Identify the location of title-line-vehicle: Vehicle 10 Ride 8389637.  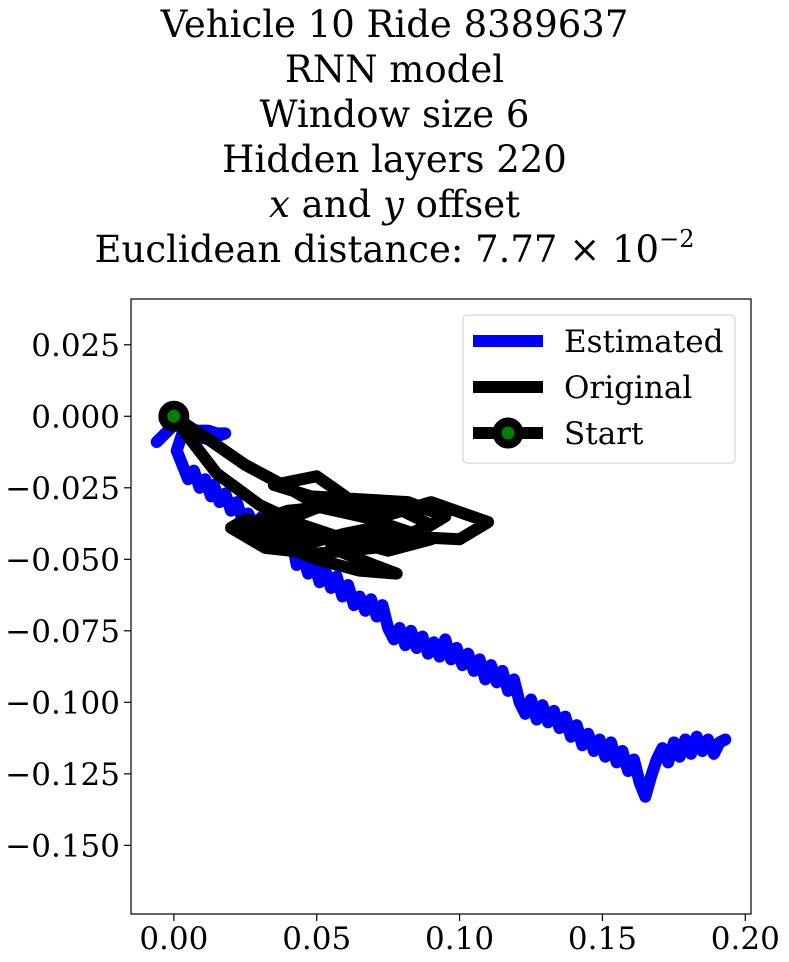
(394, 24).